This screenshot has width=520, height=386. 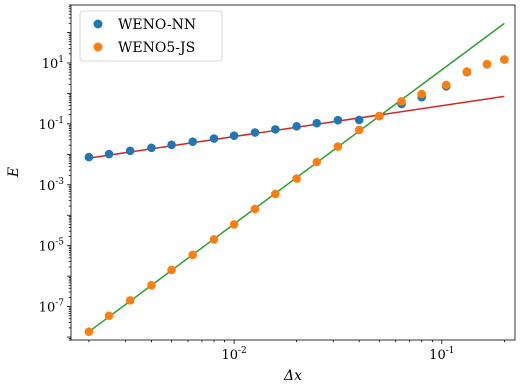 I want to click on y-tick-label: 10⁻⁷, so click(x=52, y=307).